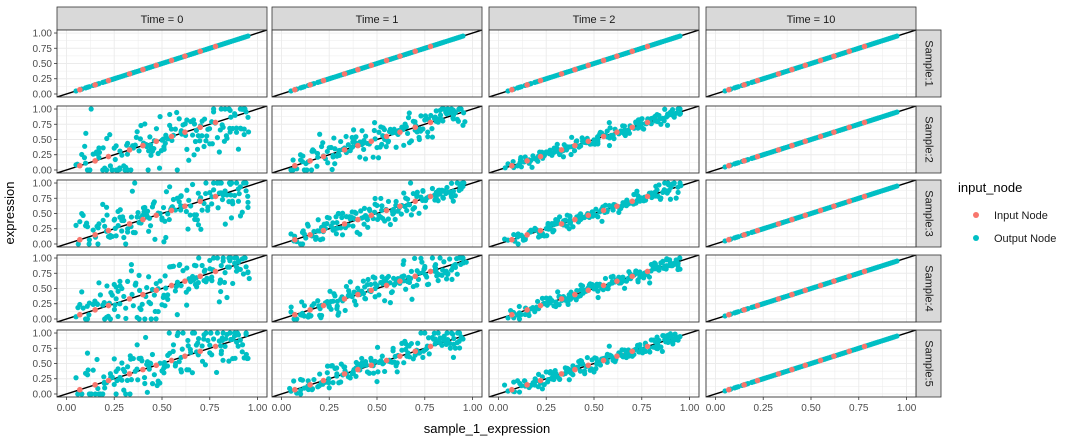  I want to click on y-tick-label: 0.50, so click(43, 64).